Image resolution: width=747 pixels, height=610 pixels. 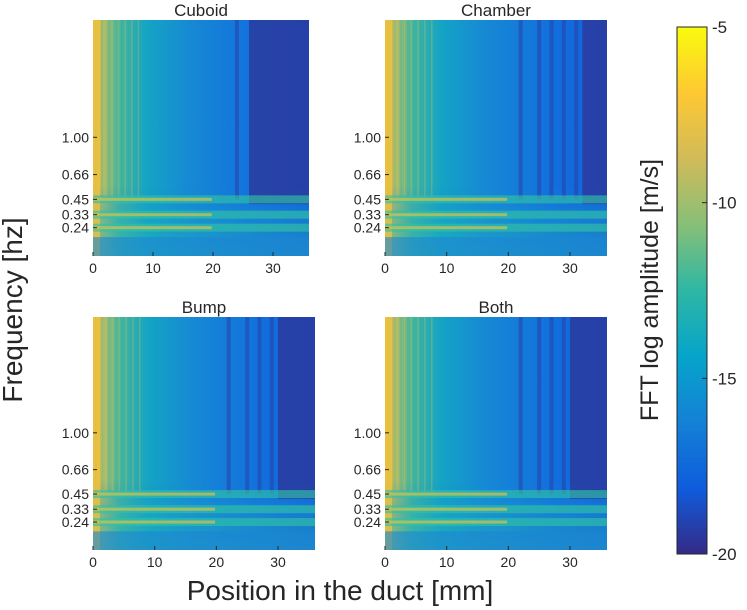 I want to click on panel-title: Both, so click(x=496, y=307).